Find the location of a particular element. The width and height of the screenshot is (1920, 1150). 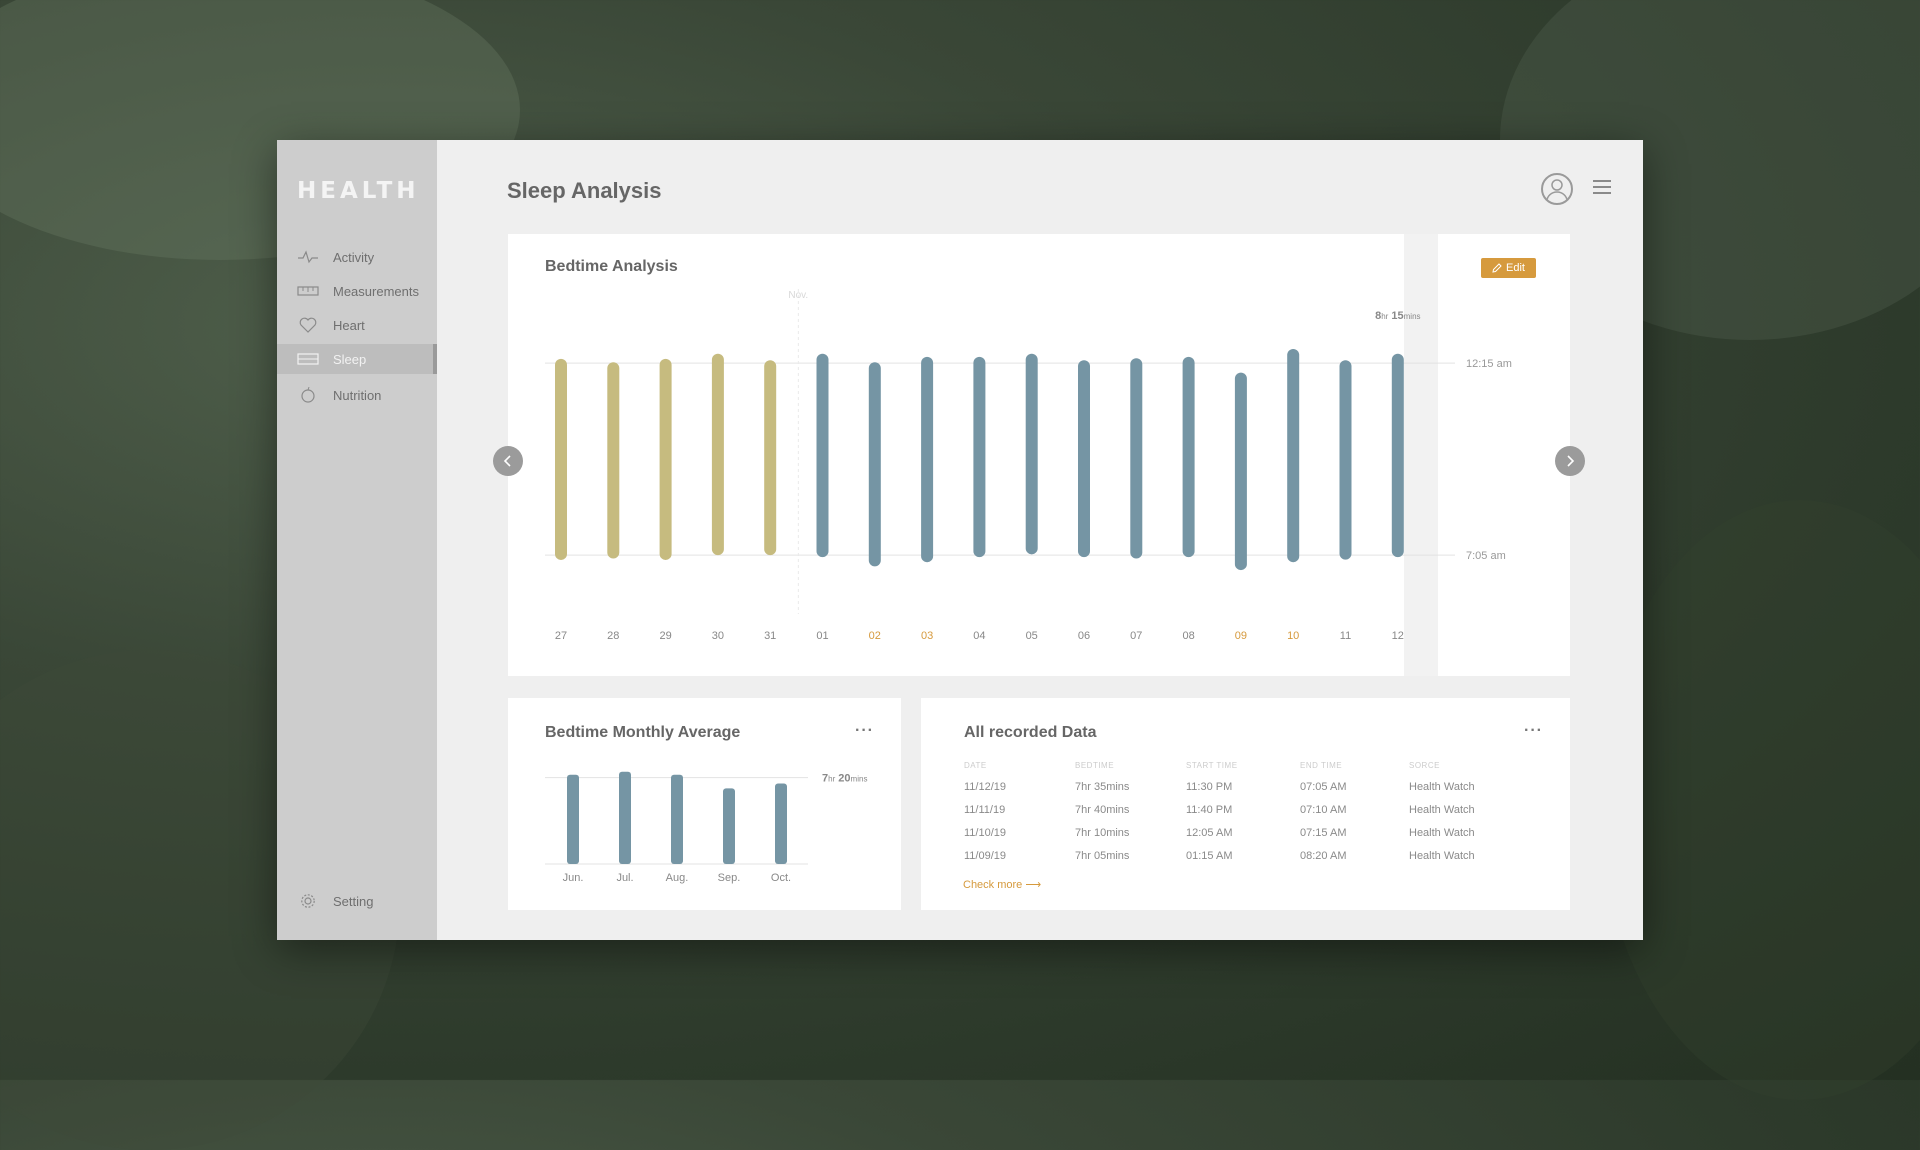

check-more-link: Check more ⟶ is located at coordinates (1002, 884).